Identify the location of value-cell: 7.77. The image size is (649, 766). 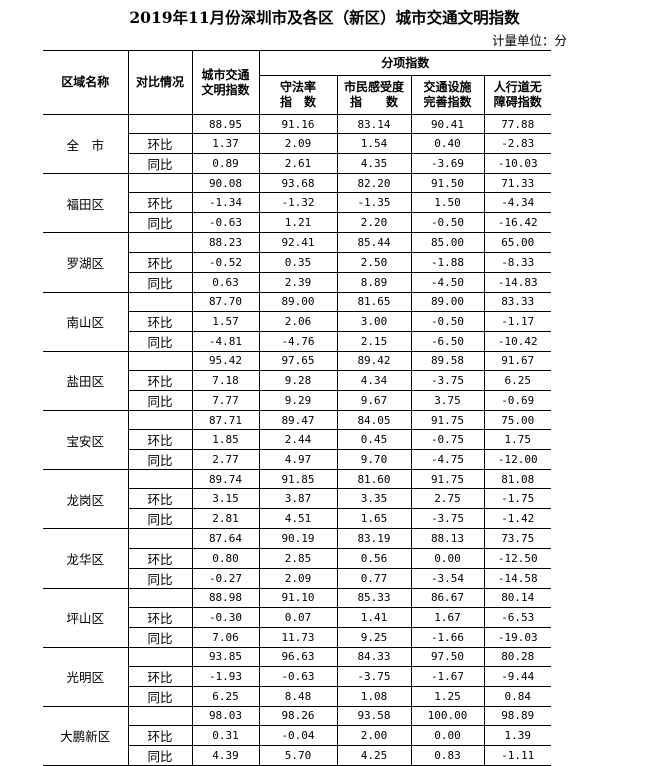
(225, 400).